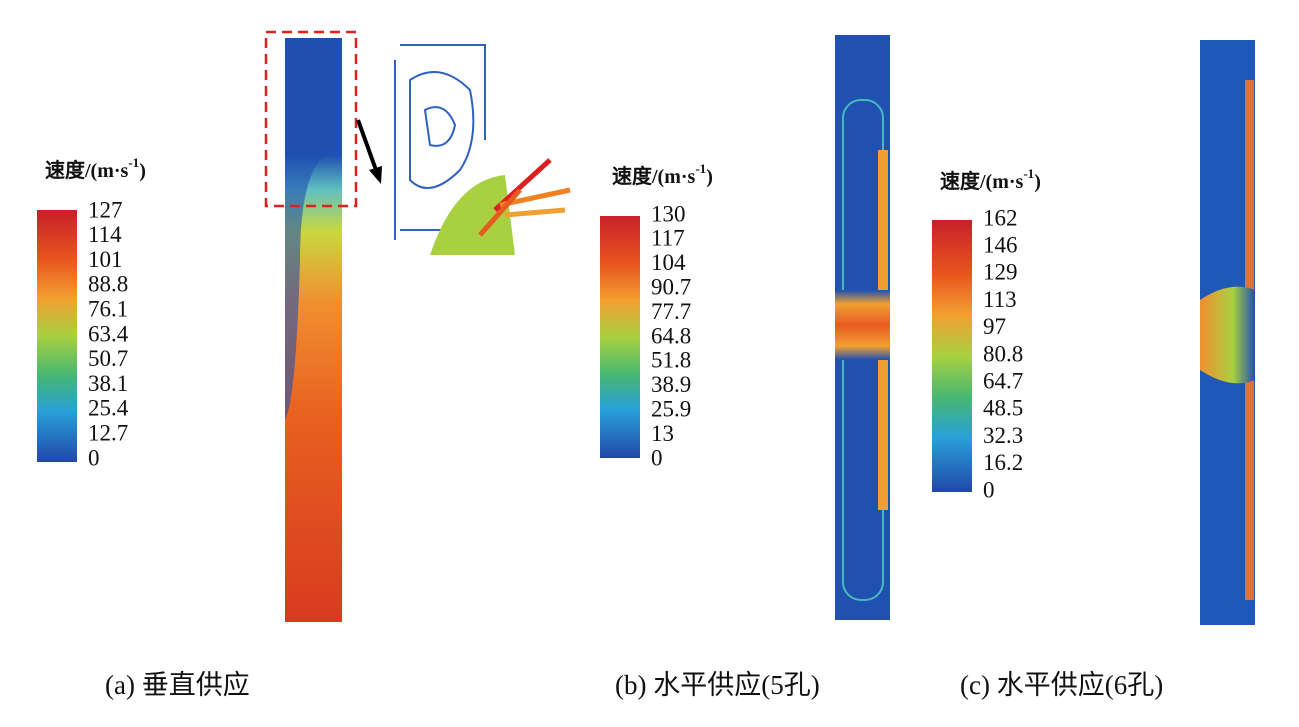 This screenshot has width=1299, height=727. What do you see at coordinates (668, 262) in the screenshot?
I see `colorbar-tick-label: 104` at bounding box center [668, 262].